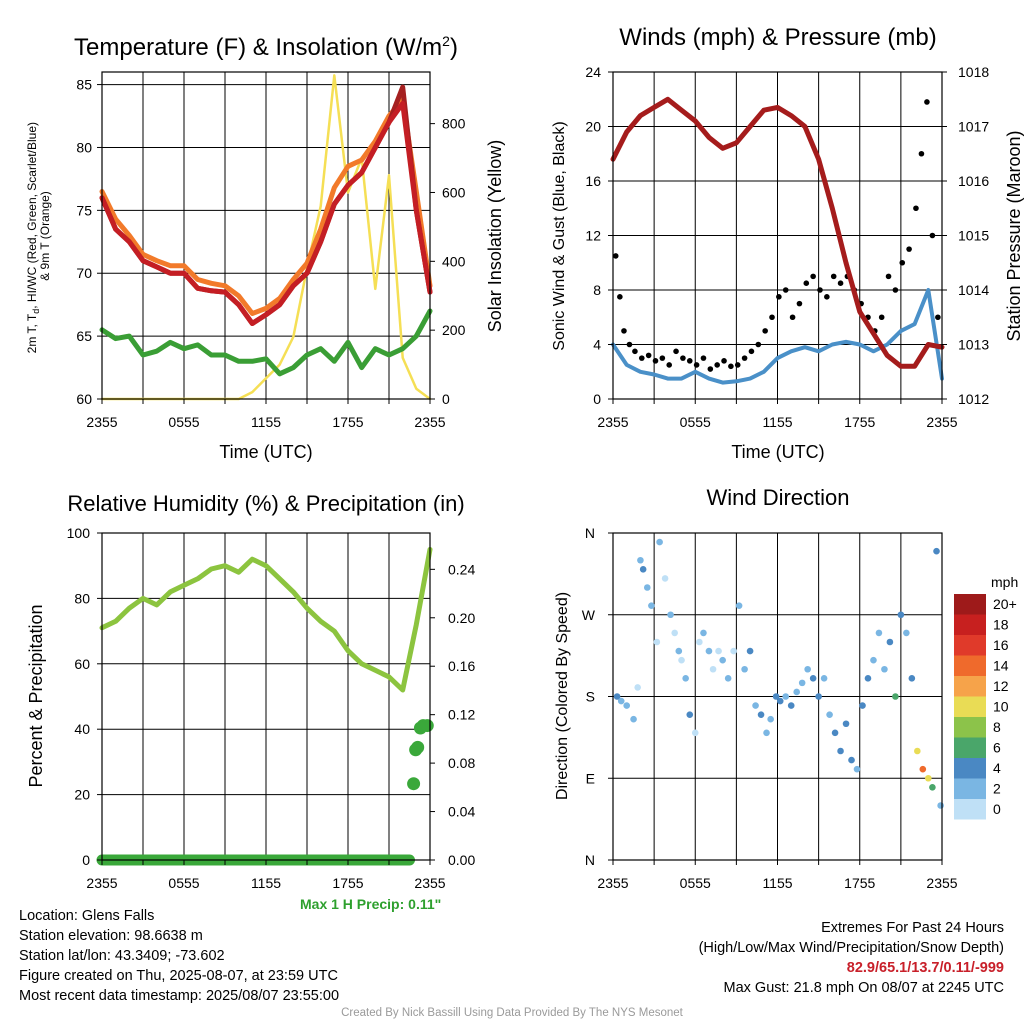  Describe the element at coordinates (777, 883) in the screenshot. I see `x-tick-label: 1155` at that location.